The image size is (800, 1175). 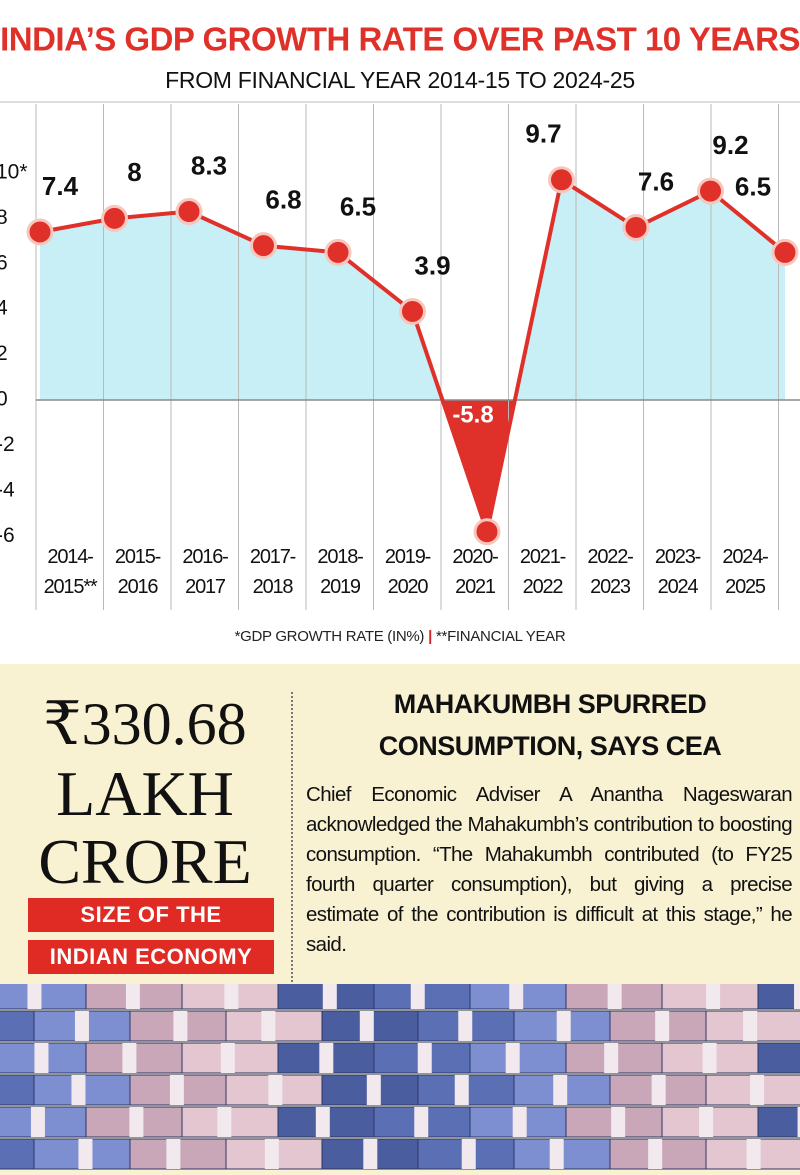 What do you see at coordinates (745, 572) in the screenshot?
I see `x-tick-label: 2024- 2025` at bounding box center [745, 572].